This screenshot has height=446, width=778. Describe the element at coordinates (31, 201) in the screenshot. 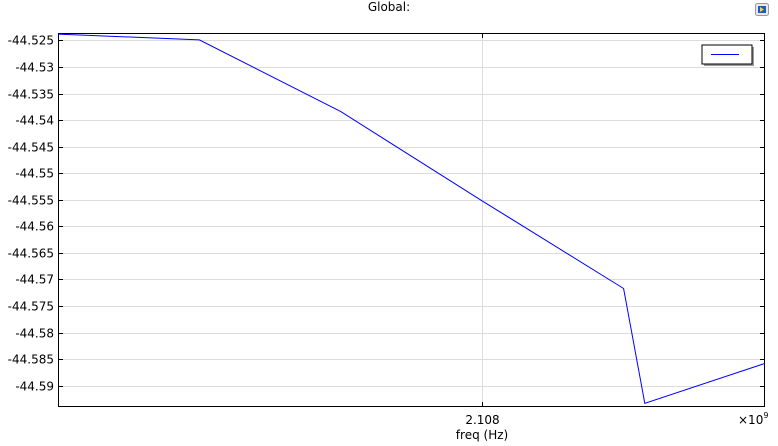

I see `y-tick-label: -44.555` at that location.